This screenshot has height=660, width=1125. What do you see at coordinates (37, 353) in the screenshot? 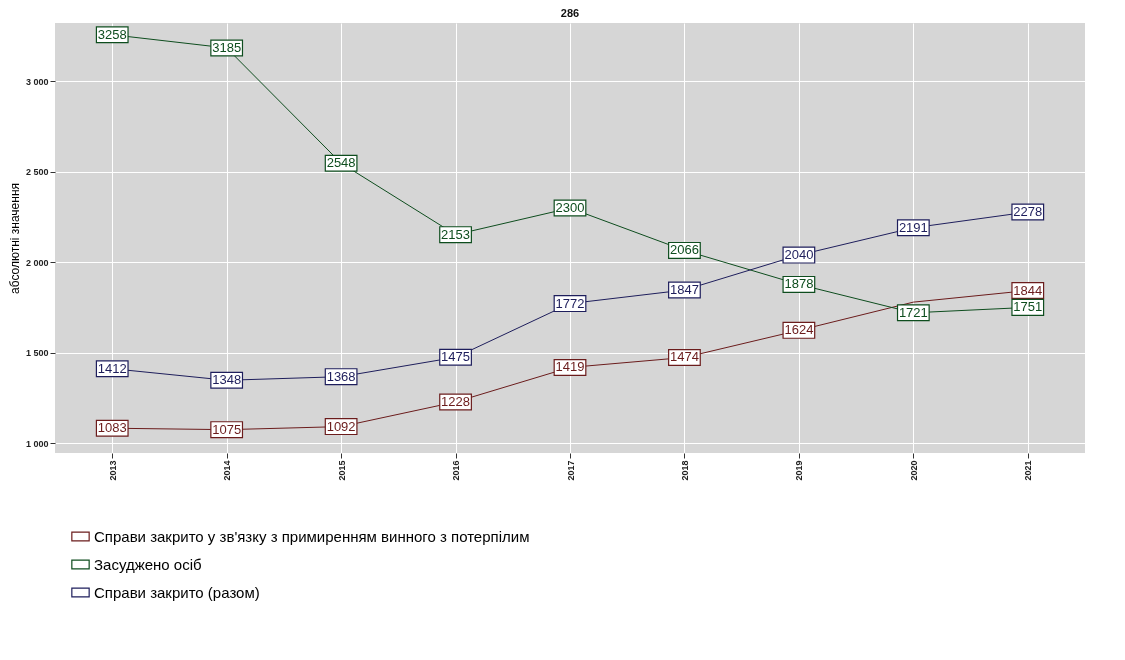
I see `y-tick-label: 1 500` at bounding box center [37, 353].